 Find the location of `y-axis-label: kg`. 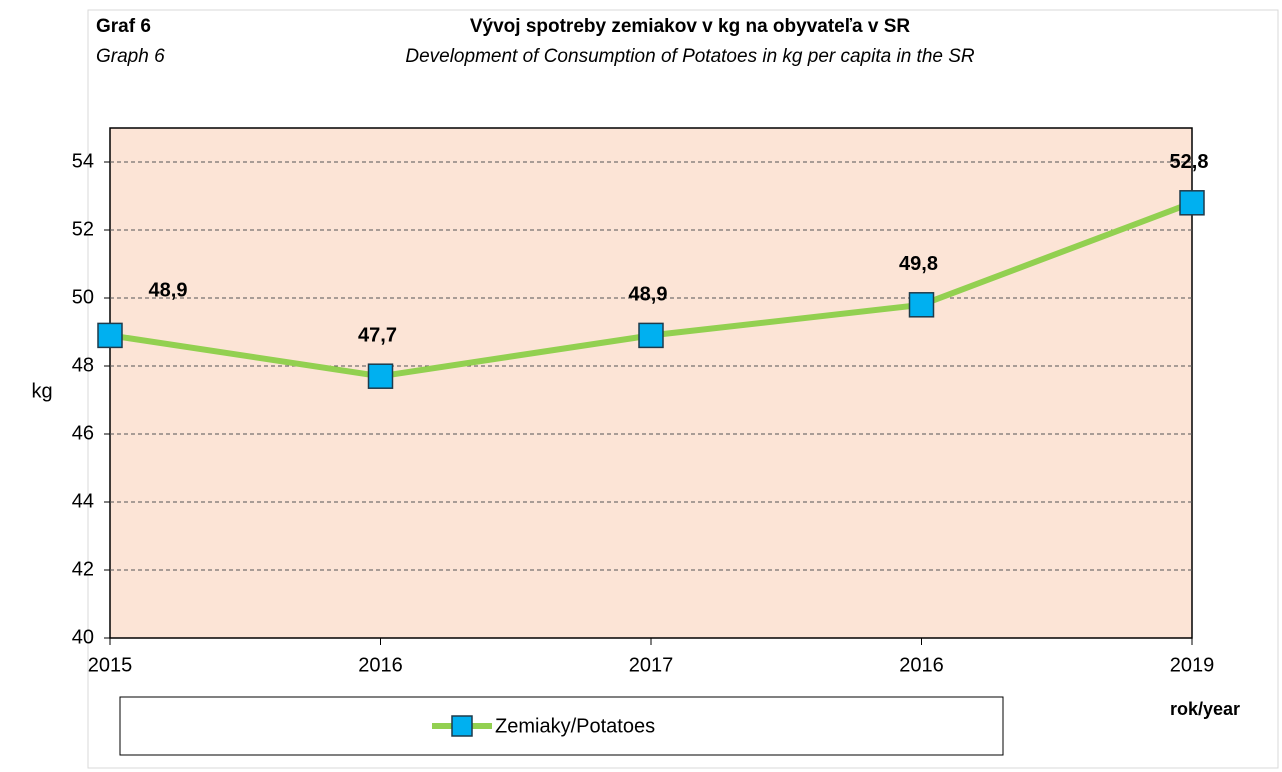

y-axis-label: kg is located at coordinates (41, 391).